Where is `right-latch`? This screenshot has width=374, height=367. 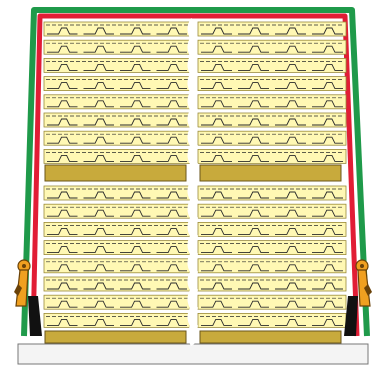 right-latch is located at coordinates (363, 283).